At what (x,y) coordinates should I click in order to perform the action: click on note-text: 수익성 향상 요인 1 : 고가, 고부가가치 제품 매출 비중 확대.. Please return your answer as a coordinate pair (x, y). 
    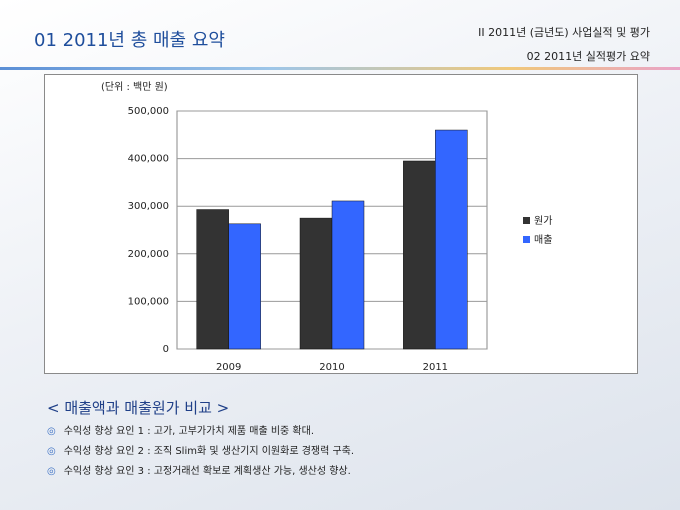
    Looking at the image, I should click on (189, 431).